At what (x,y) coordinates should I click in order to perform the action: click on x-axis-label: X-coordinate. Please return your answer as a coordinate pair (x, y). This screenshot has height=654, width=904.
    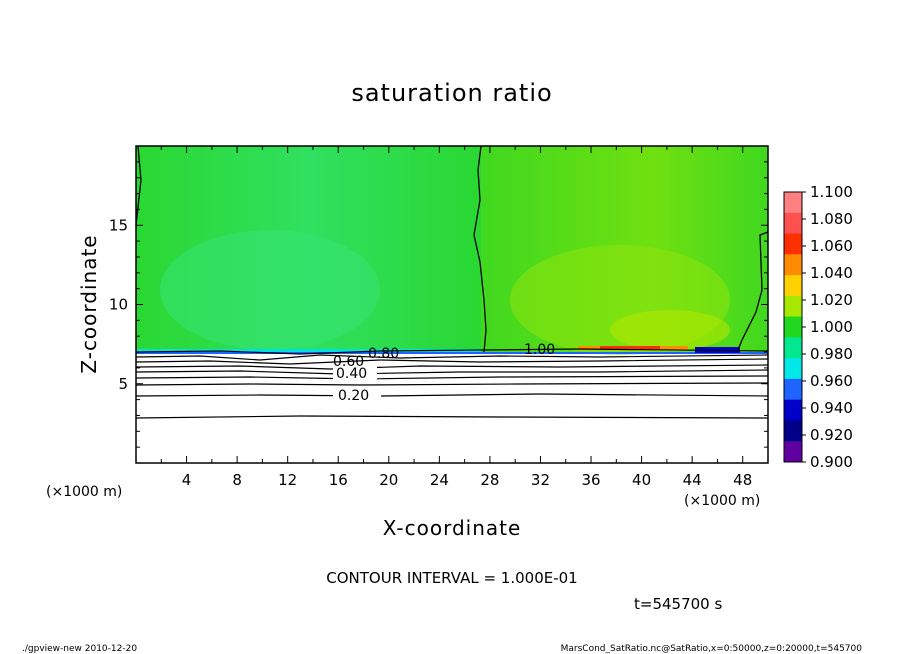
    Looking at the image, I should click on (452, 528).